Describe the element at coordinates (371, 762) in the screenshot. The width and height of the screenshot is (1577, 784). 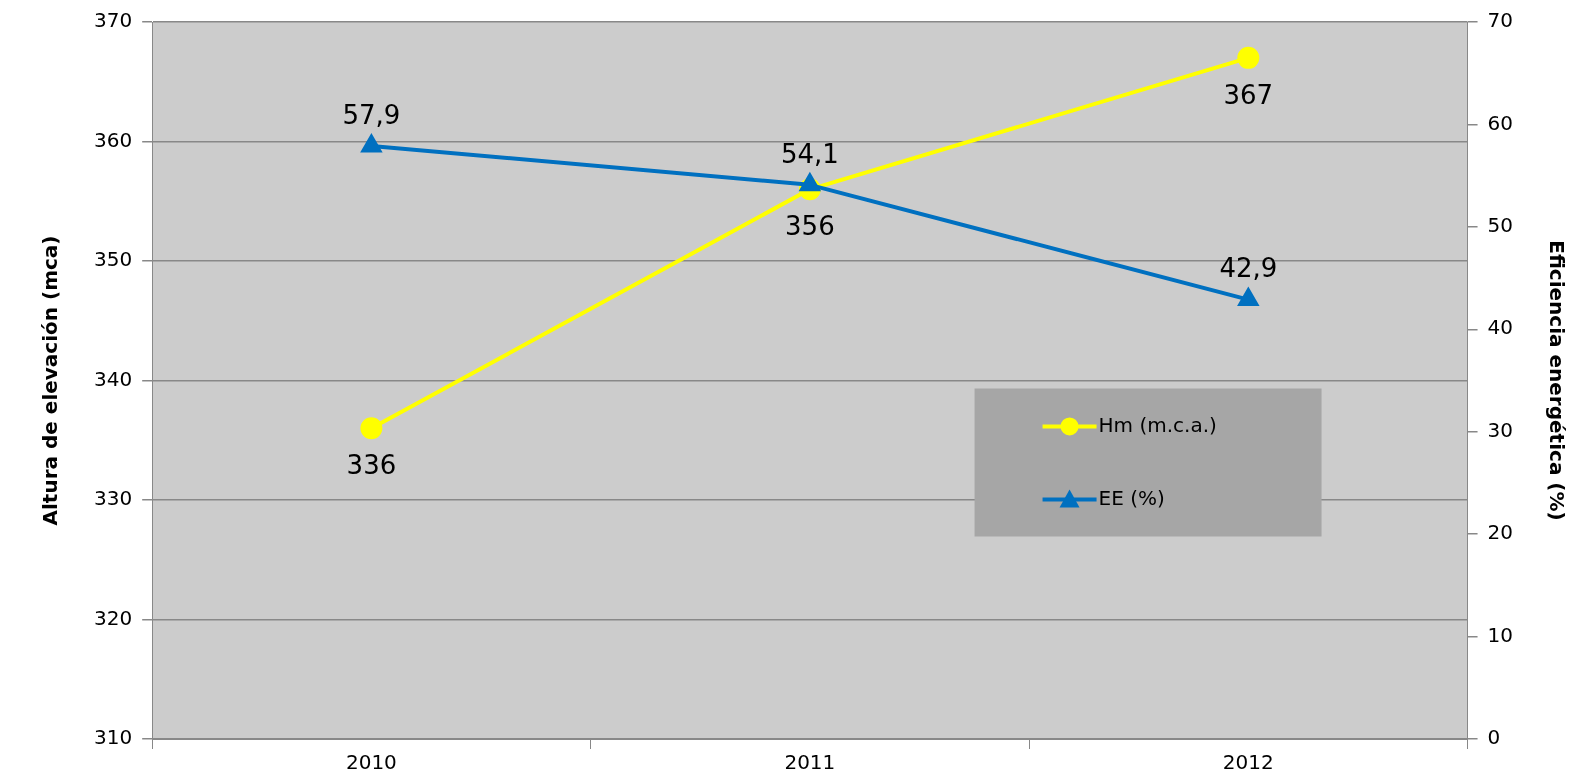
I see `x-tick-label: 2010` at that location.